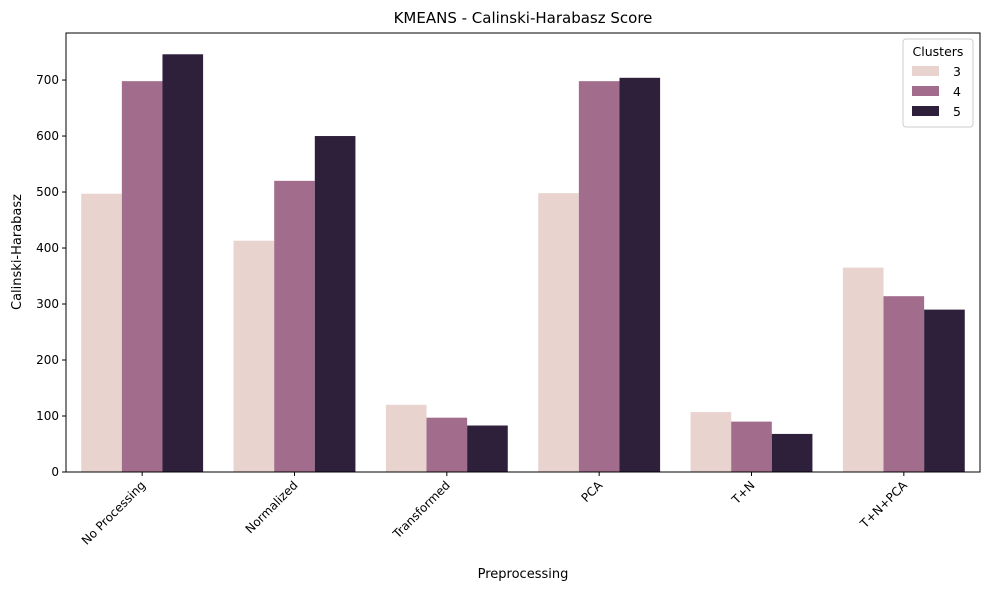 Image resolution: width=989 pixels, height=590 pixels. I want to click on y-tick-label: 100, so click(47, 416).